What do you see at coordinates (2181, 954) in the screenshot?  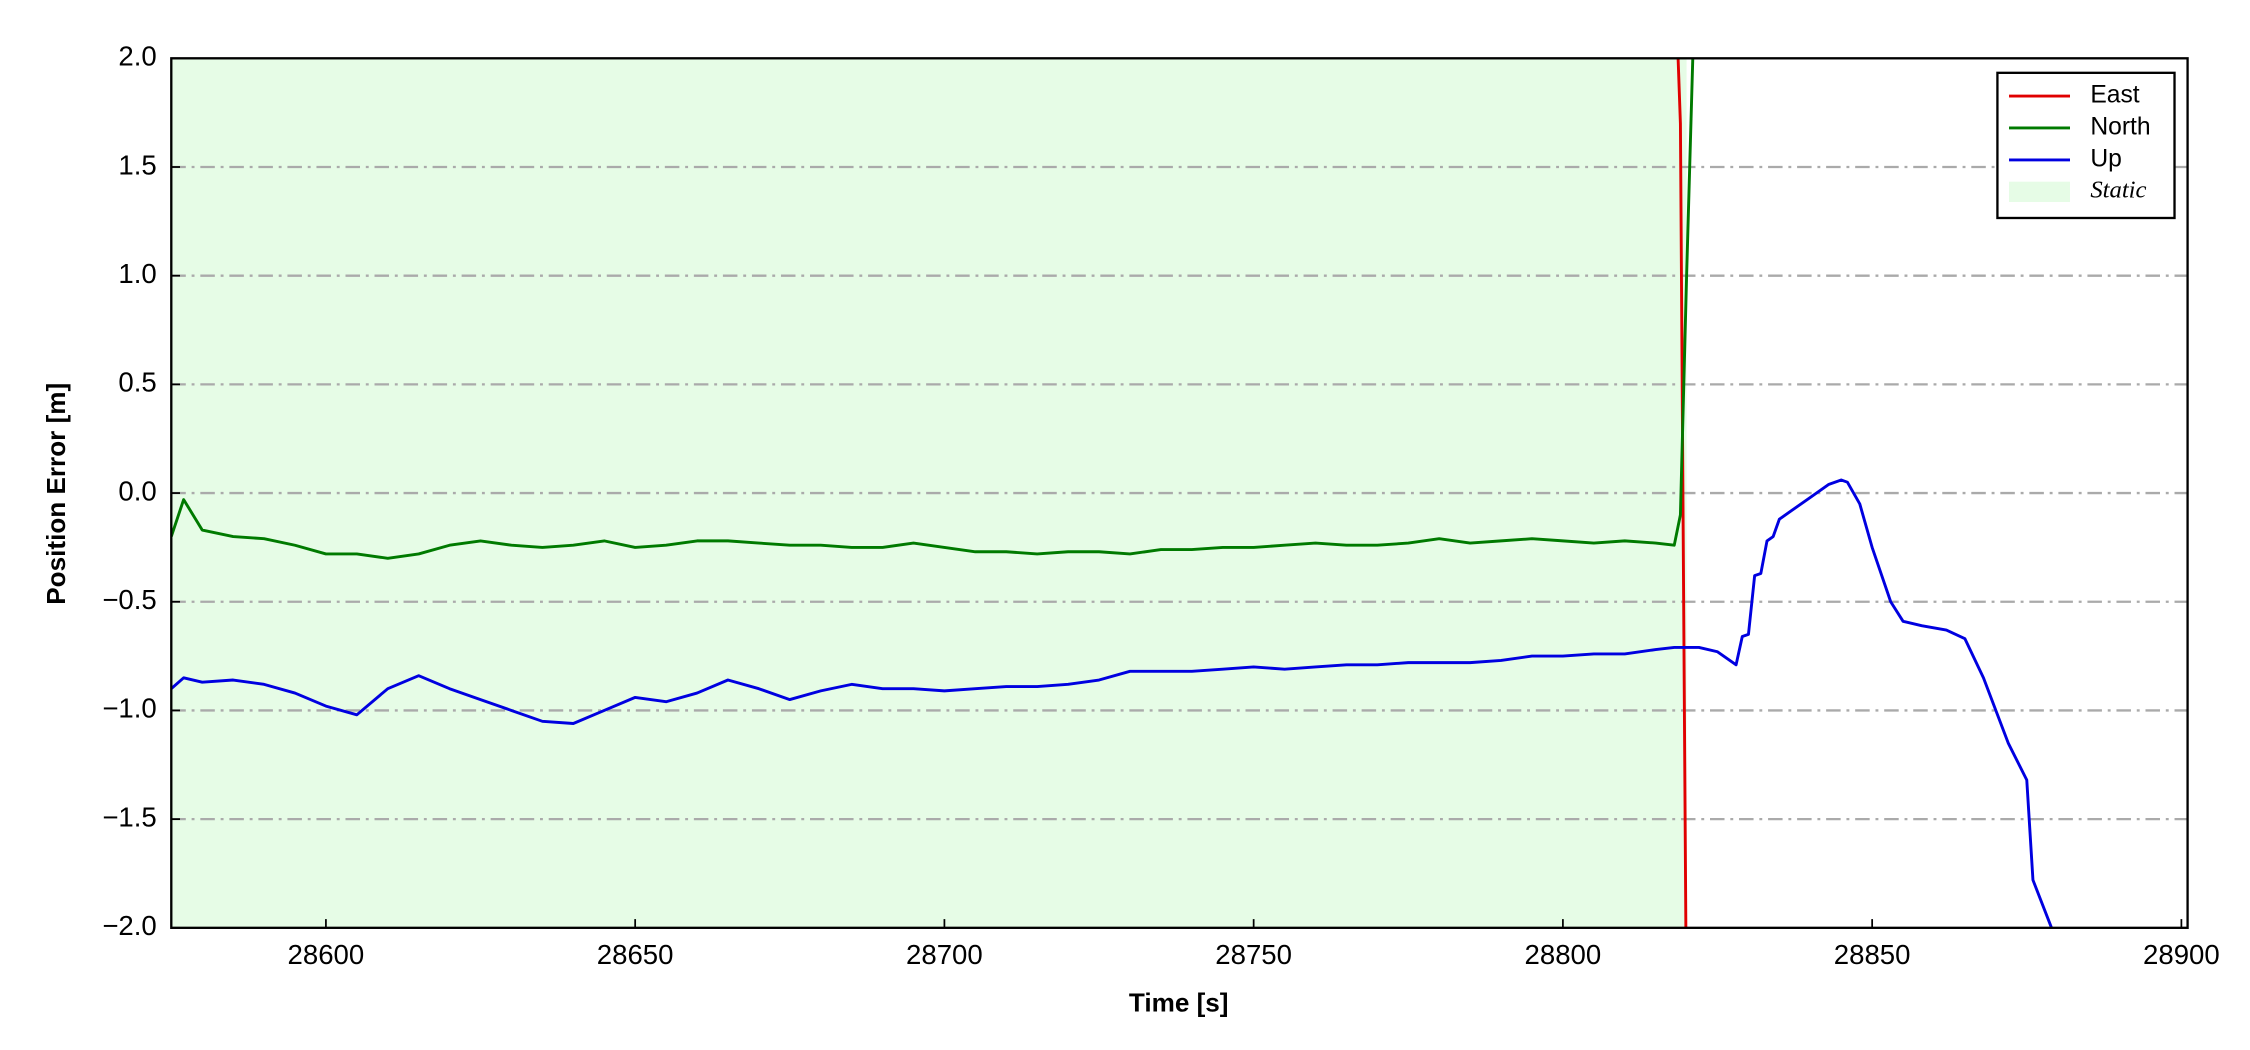 I see `x-tick-label: 28900` at bounding box center [2181, 954].